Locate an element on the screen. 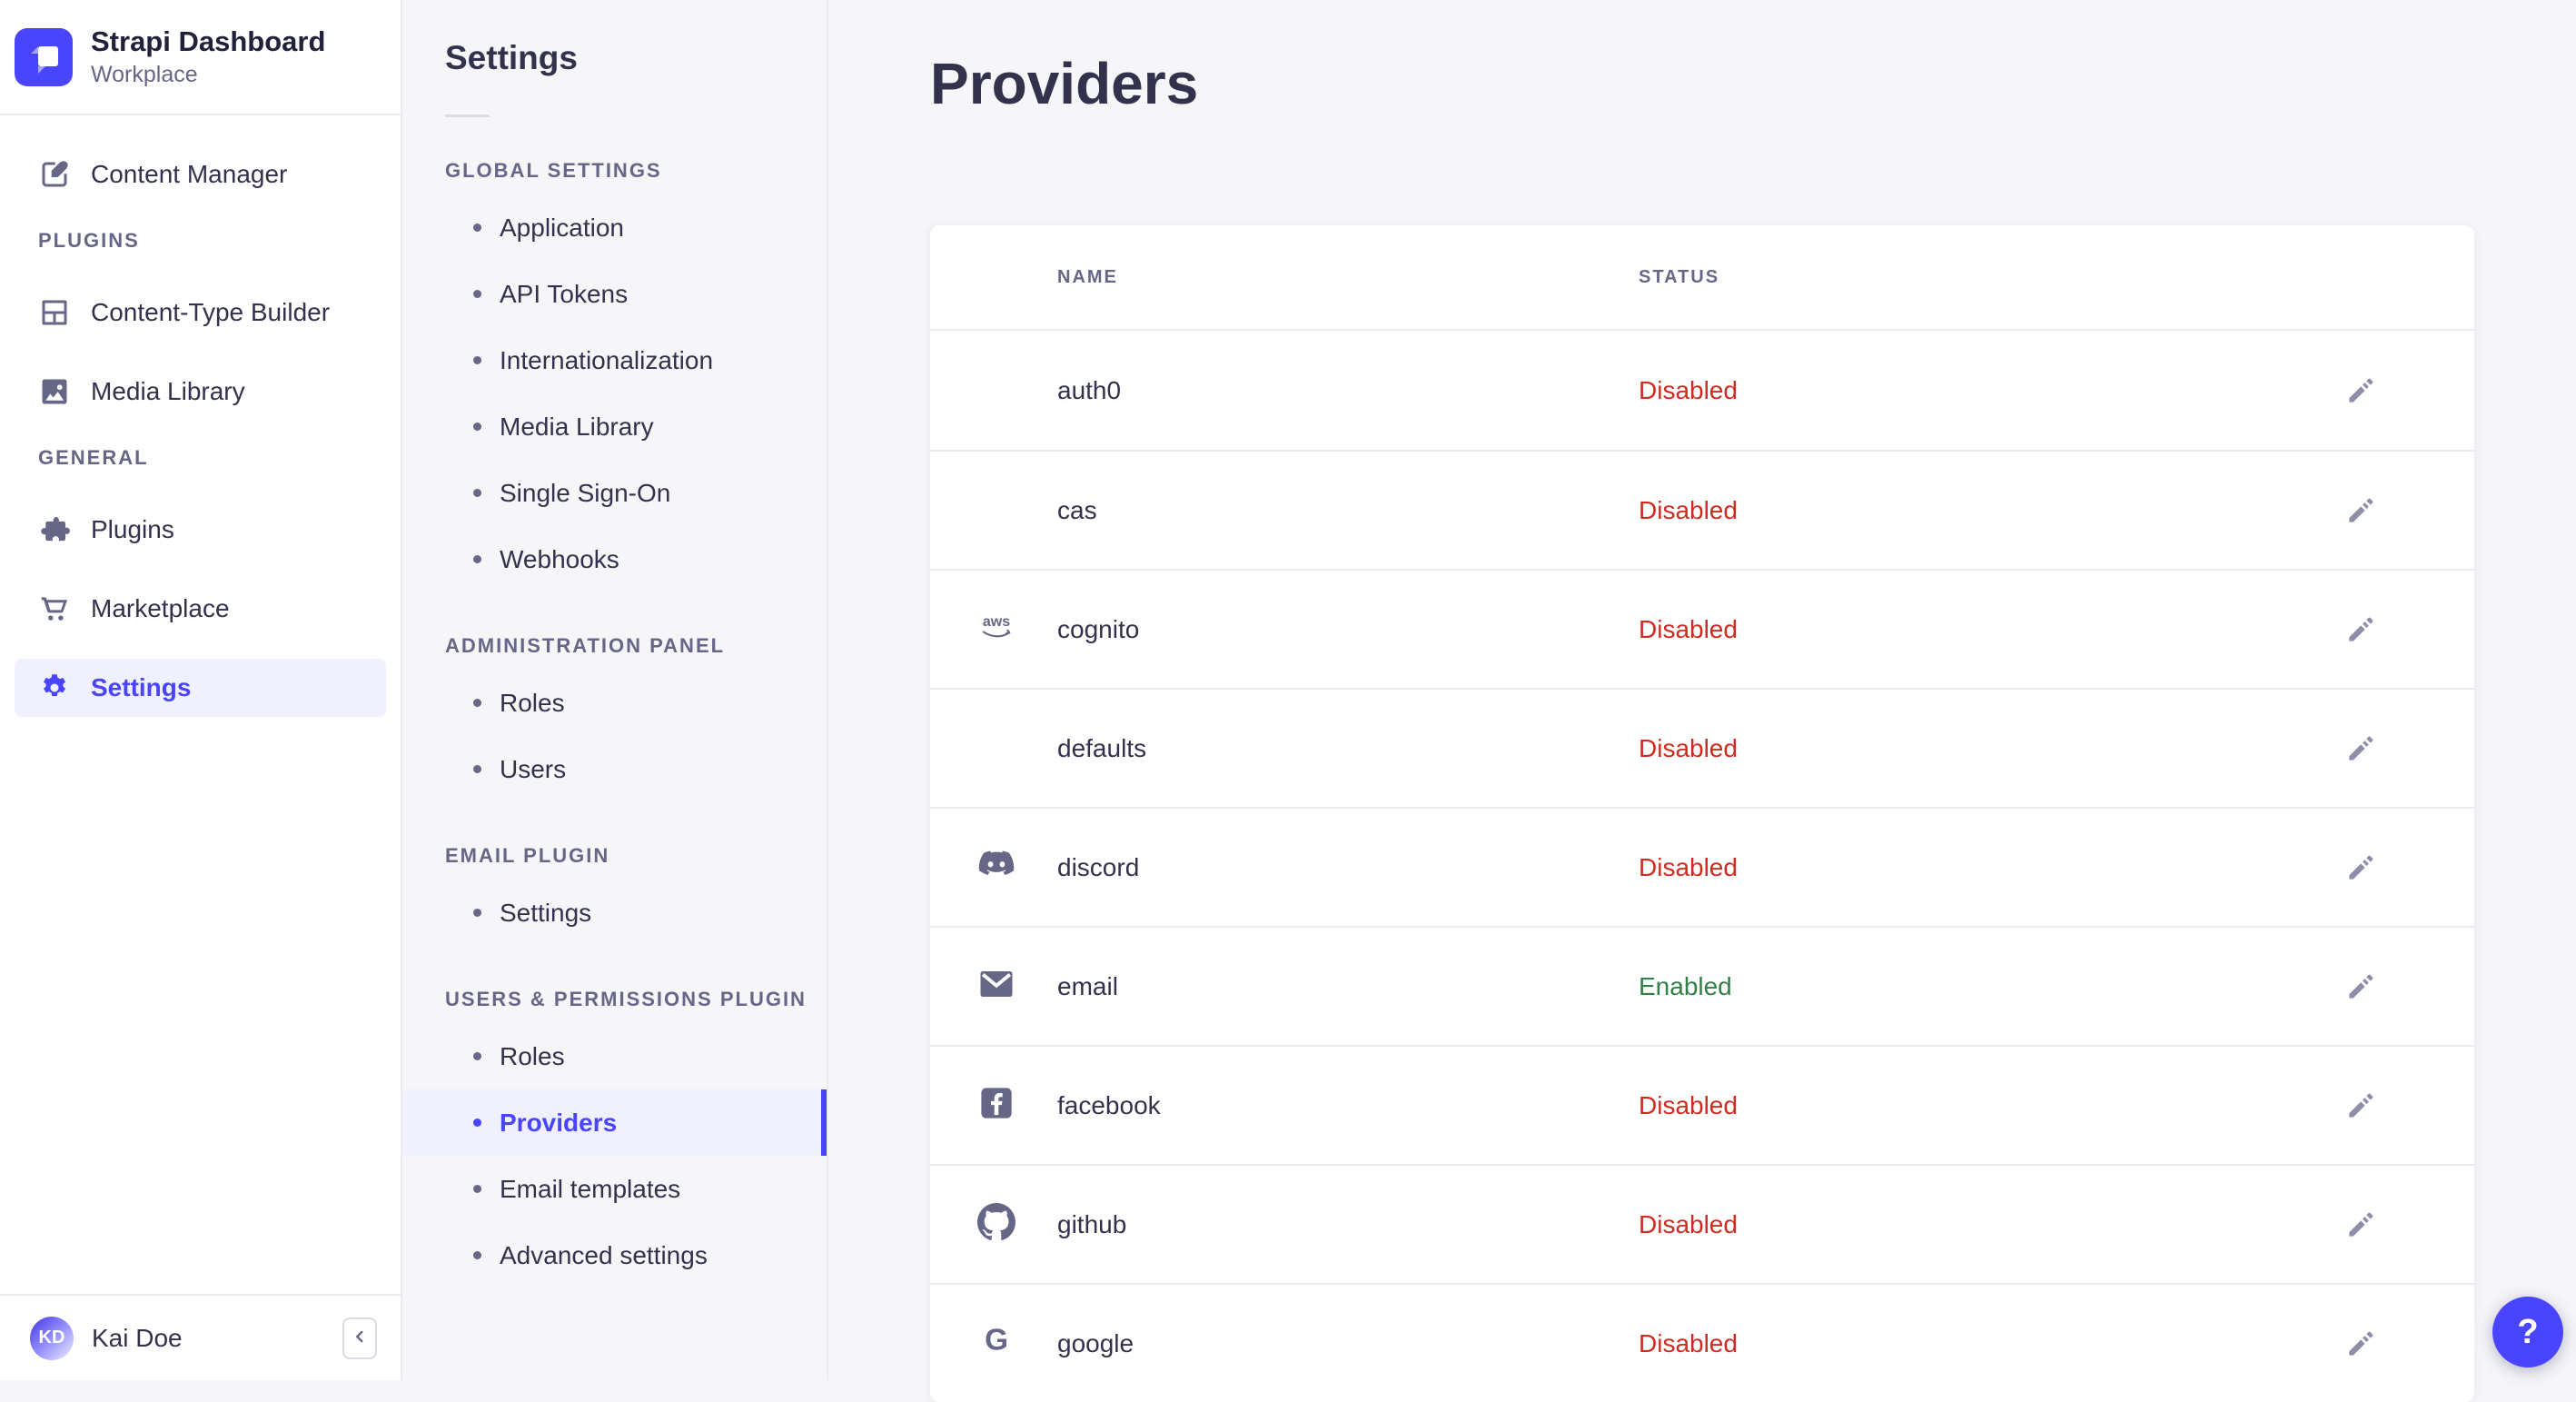  content-manager-icon is located at coordinates (54, 175).